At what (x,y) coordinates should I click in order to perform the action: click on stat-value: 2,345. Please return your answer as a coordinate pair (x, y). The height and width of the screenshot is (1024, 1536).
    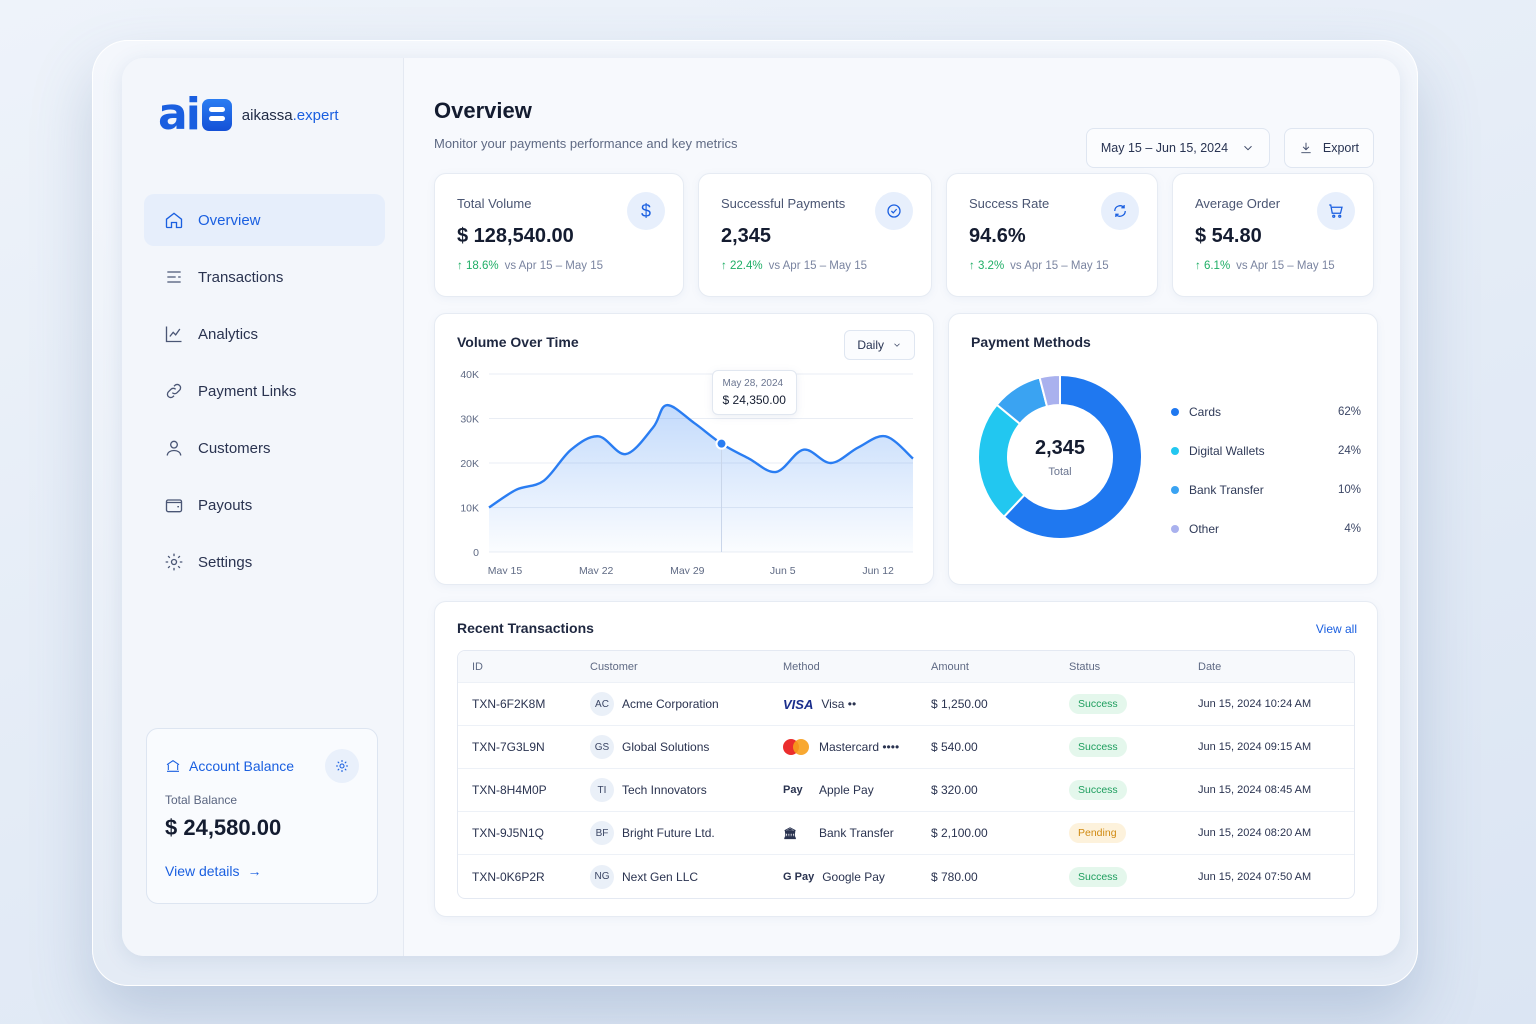
    Looking at the image, I should click on (746, 236).